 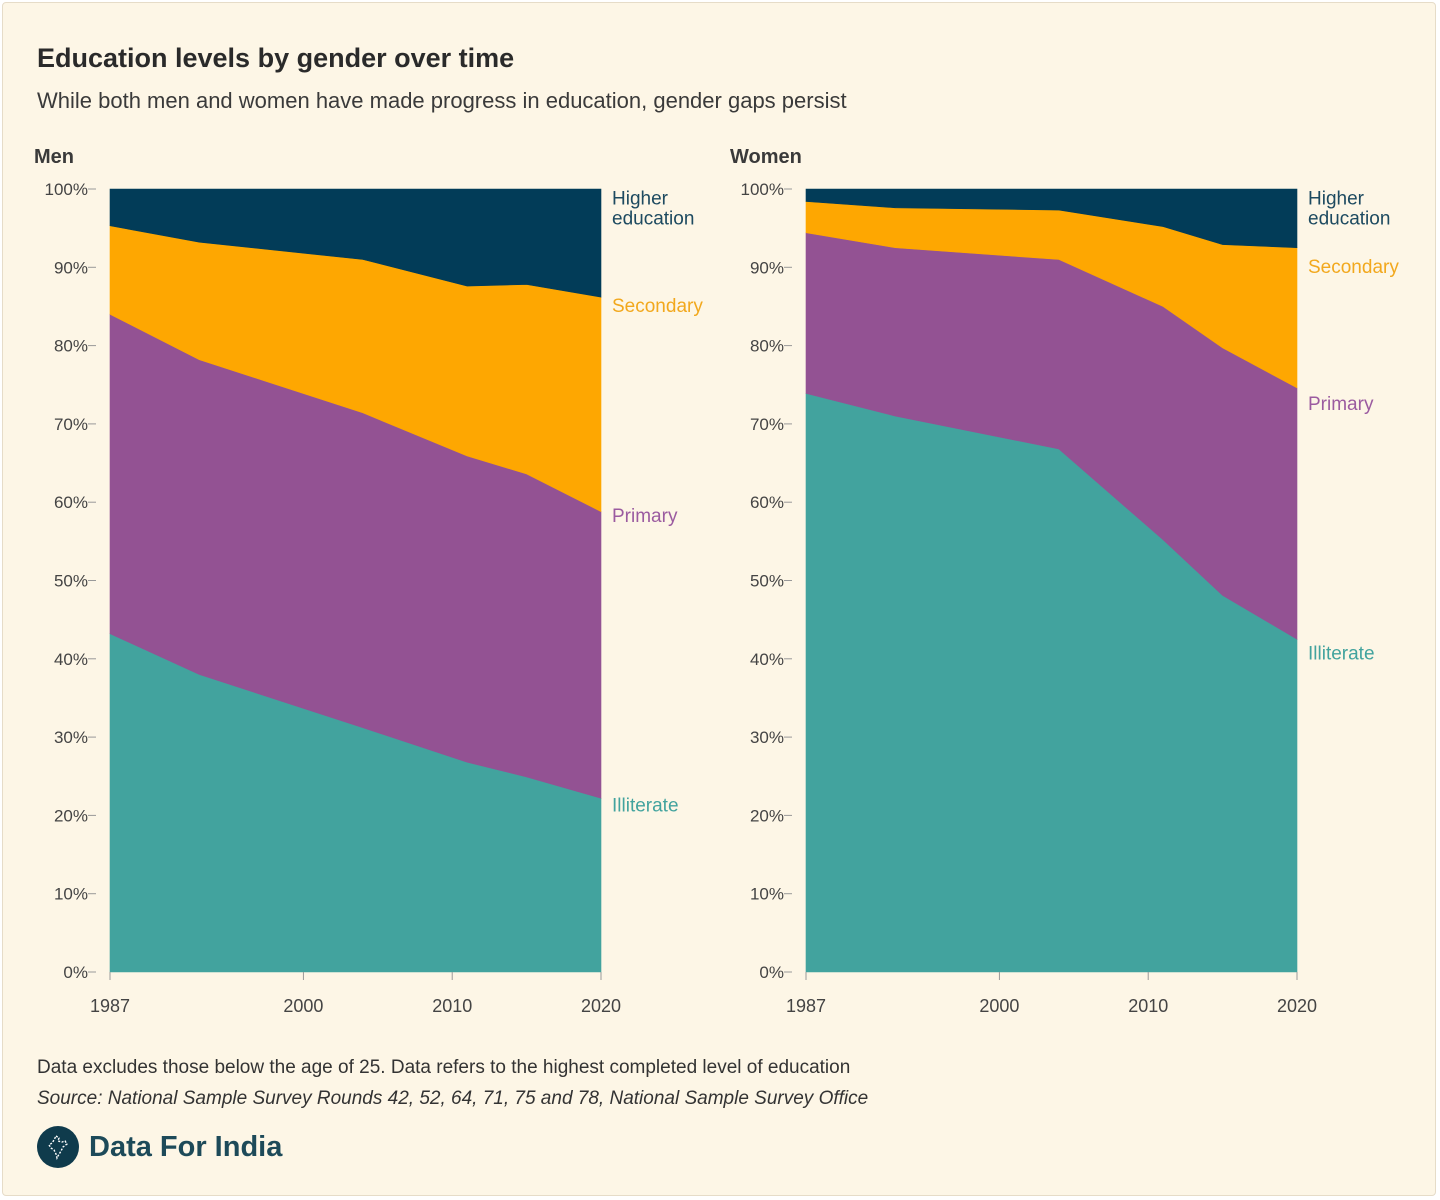 I want to click on panel-title: Men, so click(x=54, y=157).